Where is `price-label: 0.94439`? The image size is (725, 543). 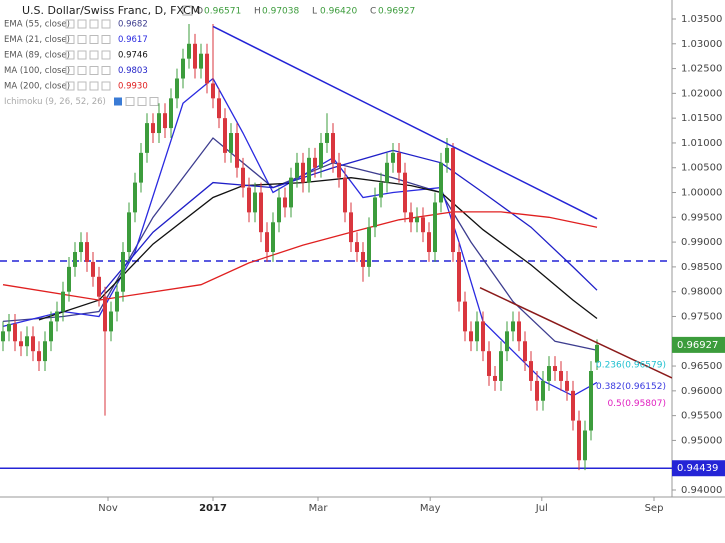
price-label: 0.94439 is located at coordinates (697, 468).